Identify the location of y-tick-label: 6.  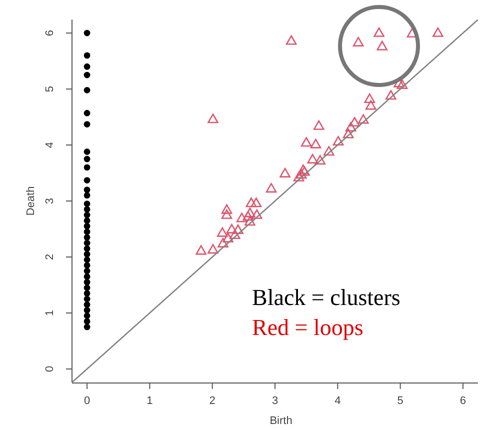
(50, 33).